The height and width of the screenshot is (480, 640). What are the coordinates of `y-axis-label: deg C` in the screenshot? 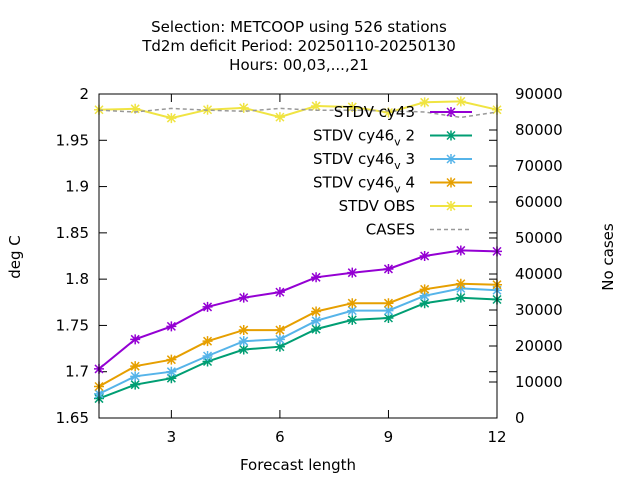 It's located at (15, 257).